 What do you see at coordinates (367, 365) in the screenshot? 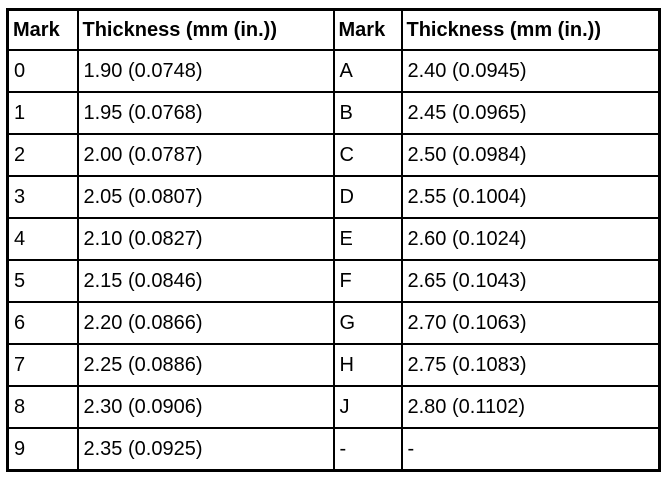
I see `mark-cell: H` at bounding box center [367, 365].